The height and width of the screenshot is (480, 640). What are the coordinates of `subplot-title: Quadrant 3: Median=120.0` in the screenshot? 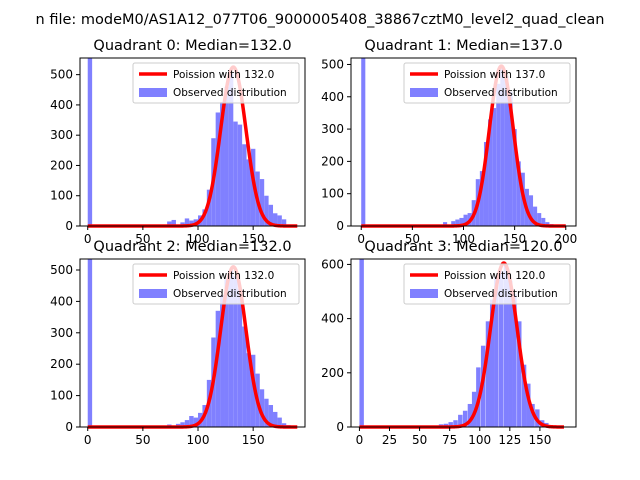 It's located at (463, 247).